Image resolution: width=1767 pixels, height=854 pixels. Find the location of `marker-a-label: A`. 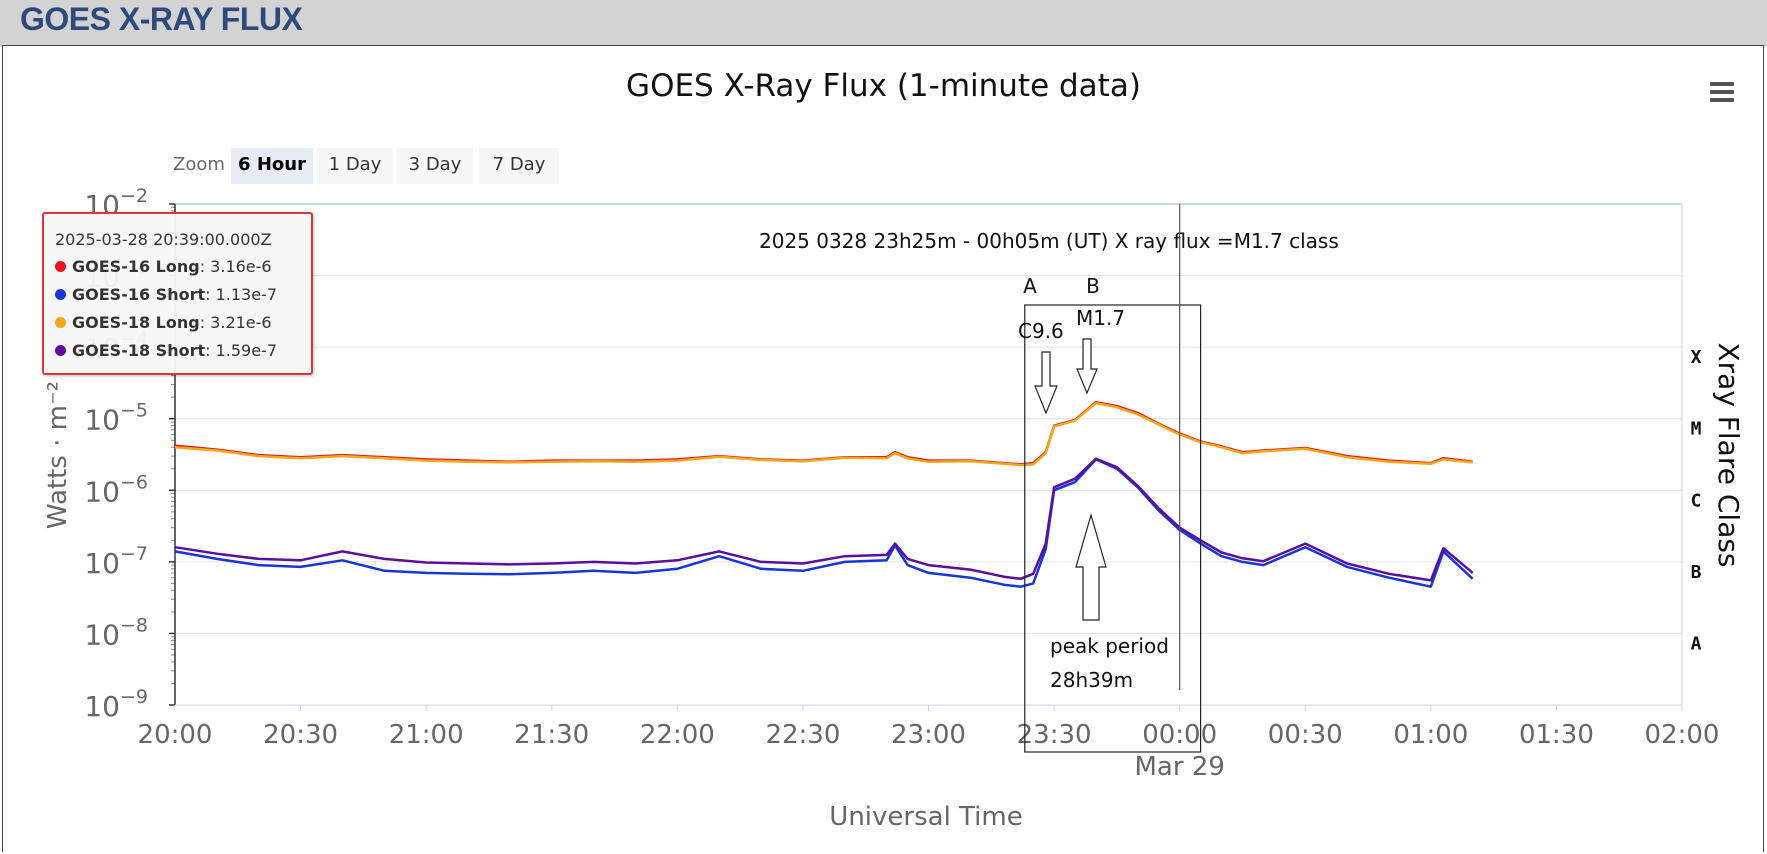

marker-a-label: A is located at coordinates (1030, 286).